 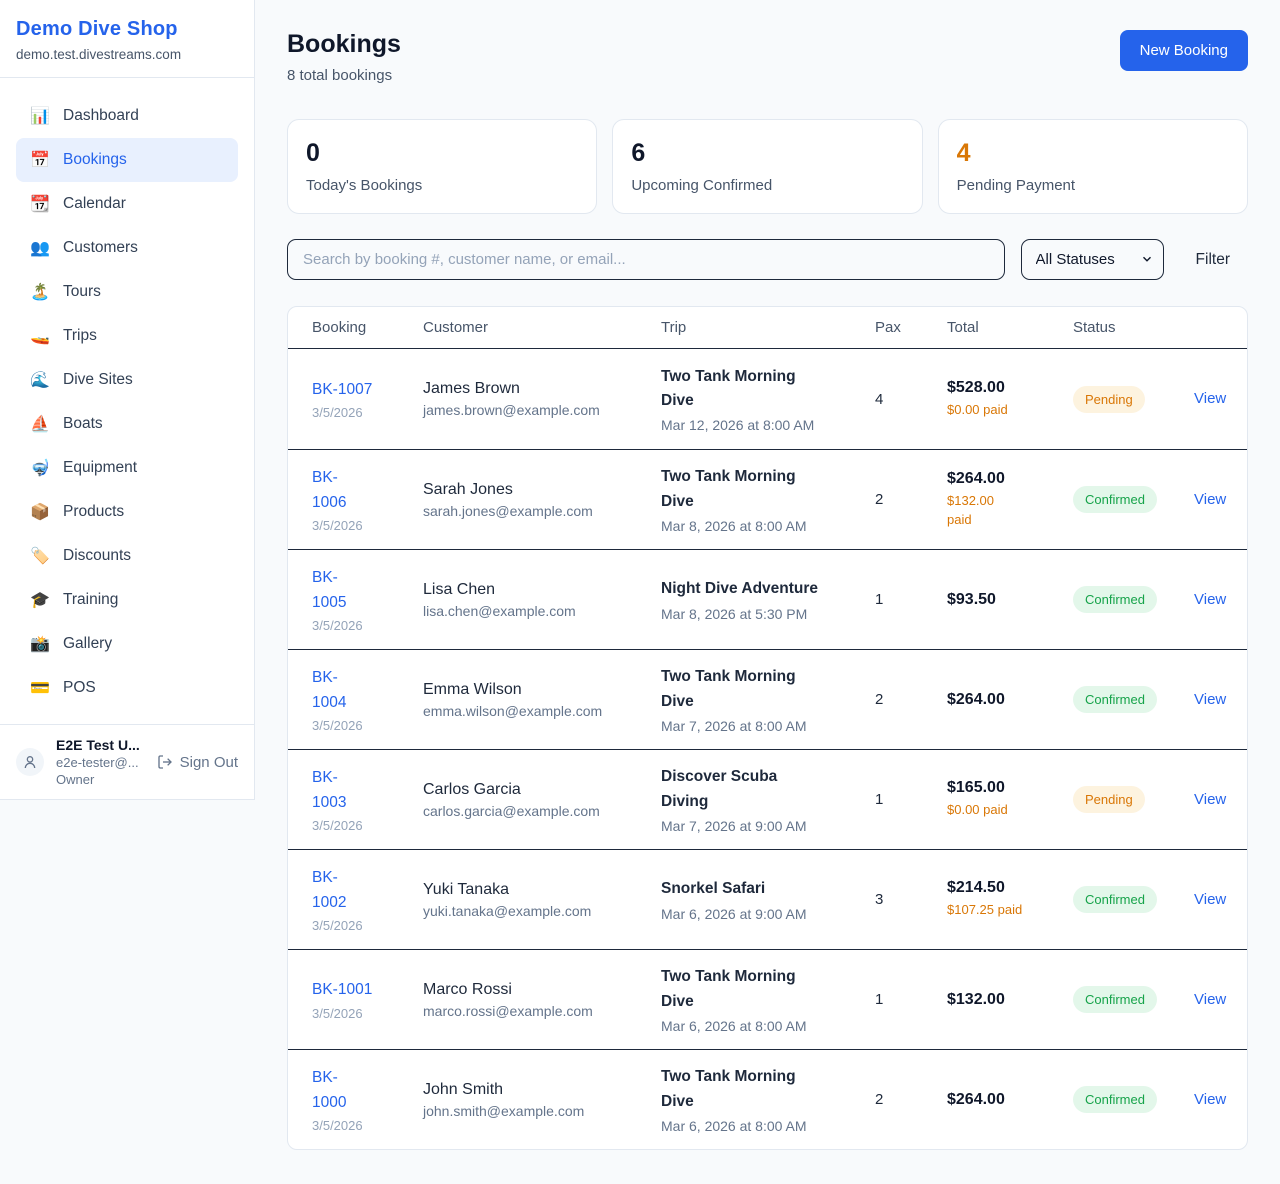 What do you see at coordinates (127, 688) in the screenshot?
I see `sidebar-item-pos: 💳 POS` at bounding box center [127, 688].